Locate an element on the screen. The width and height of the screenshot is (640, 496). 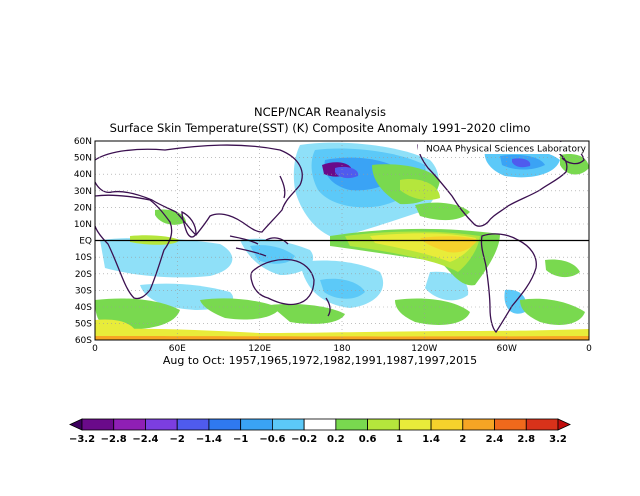
lat-label: 40N is located at coordinates (83, 175).